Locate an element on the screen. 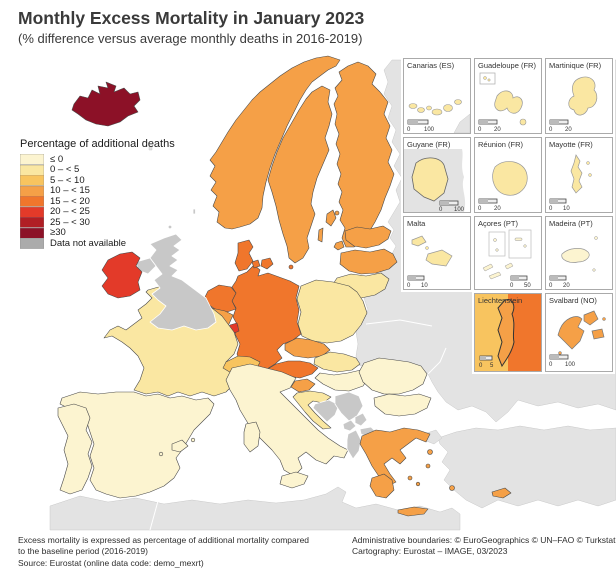  inset-label: Réunion (FR) is located at coordinates (501, 144).